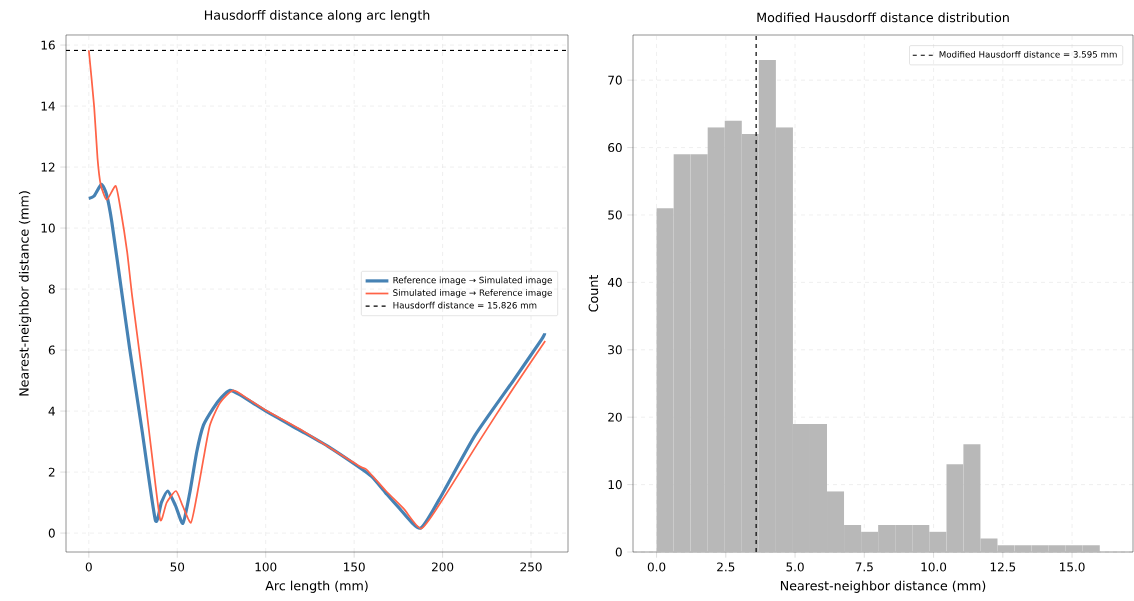 The height and width of the screenshot is (601, 1134). What do you see at coordinates (726, 567) in the screenshot?
I see `x-tick-label: 2.5` at bounding box center [726, 567].